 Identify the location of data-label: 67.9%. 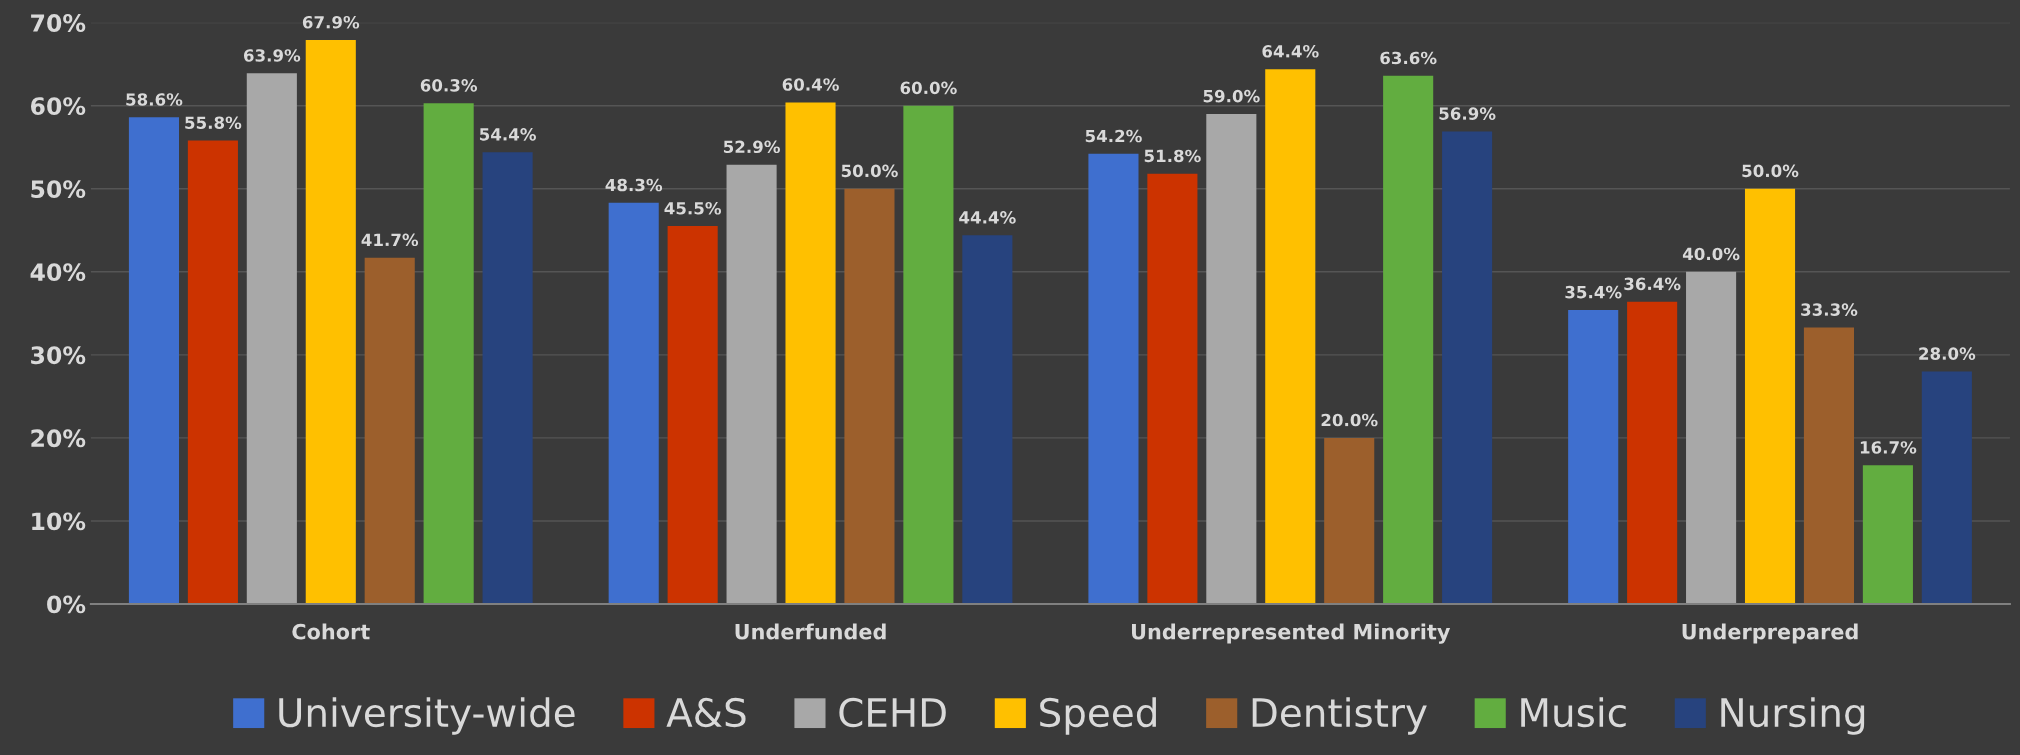
(331, 22).